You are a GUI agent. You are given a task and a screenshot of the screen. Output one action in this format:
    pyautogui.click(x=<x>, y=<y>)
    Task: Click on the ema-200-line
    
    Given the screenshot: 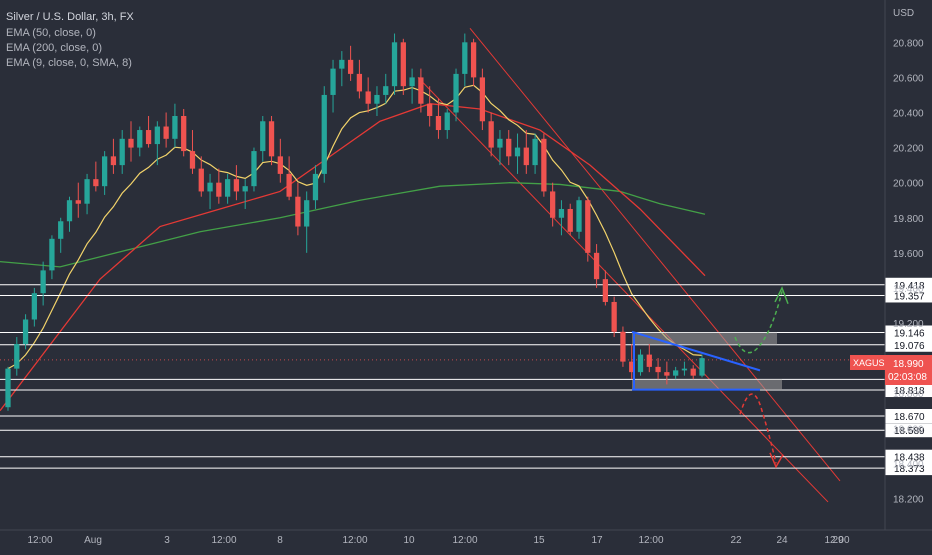 What is the action you would take?
    pyautogui.click(x=353, y=225)
    